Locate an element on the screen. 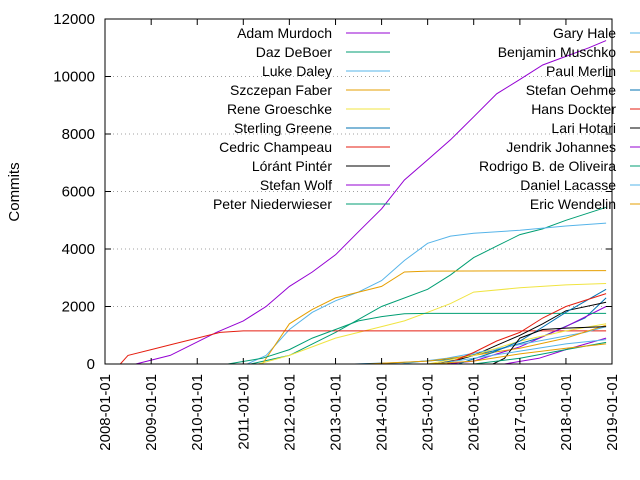  legend-label: Stefan Wolf is located at coordinates (296, 185).